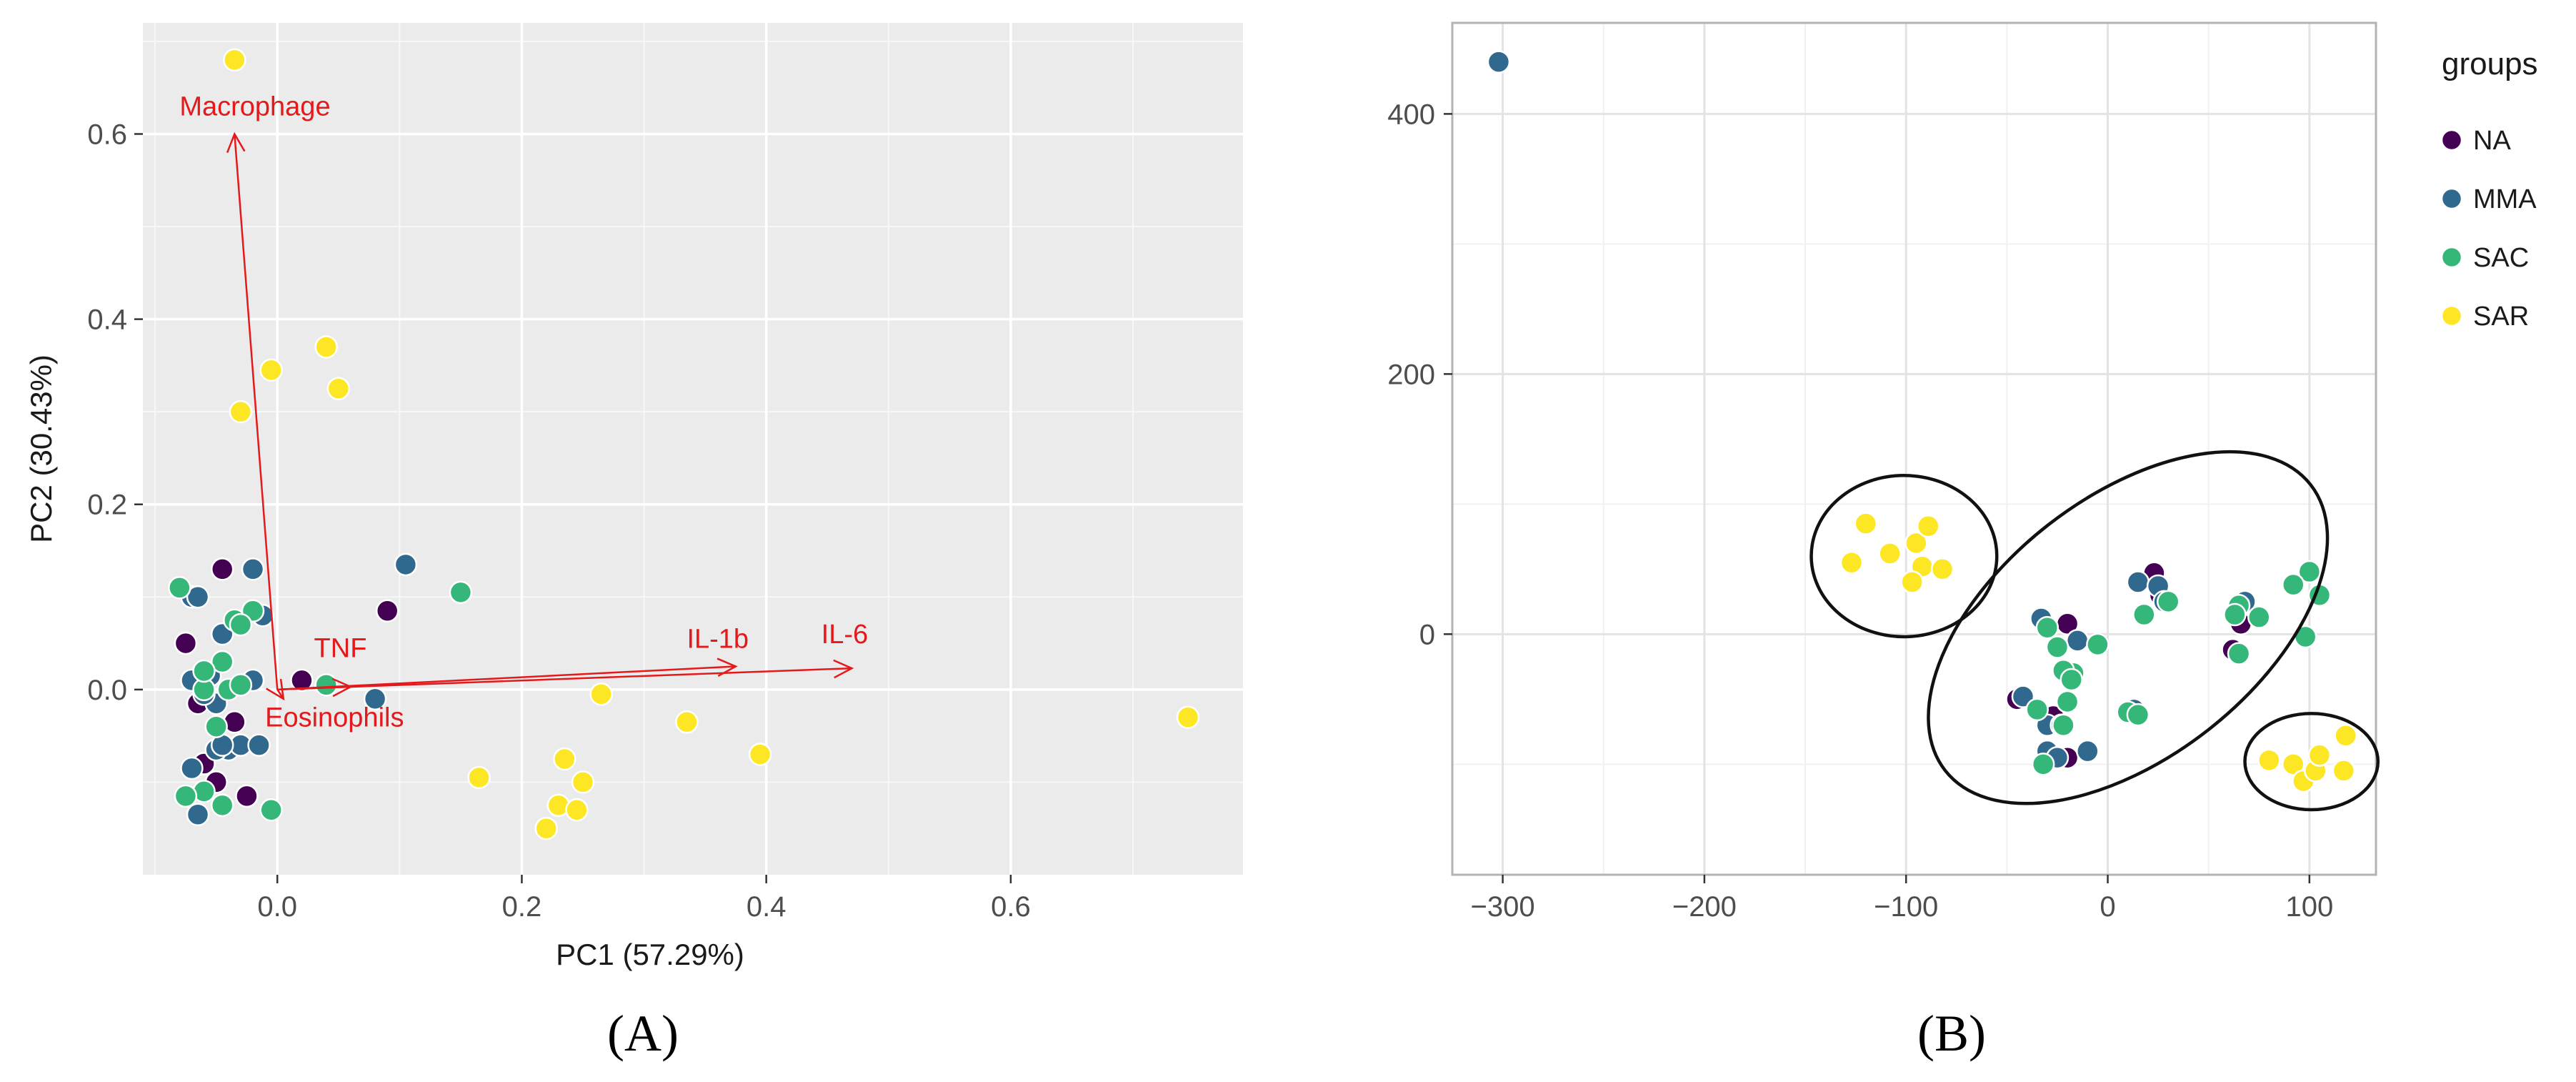 This screenshot has width=2576, height=1082. Describe the element at coordinates (1704, 907) in the screenshot. I see `x-tick-label: −200` at that location.